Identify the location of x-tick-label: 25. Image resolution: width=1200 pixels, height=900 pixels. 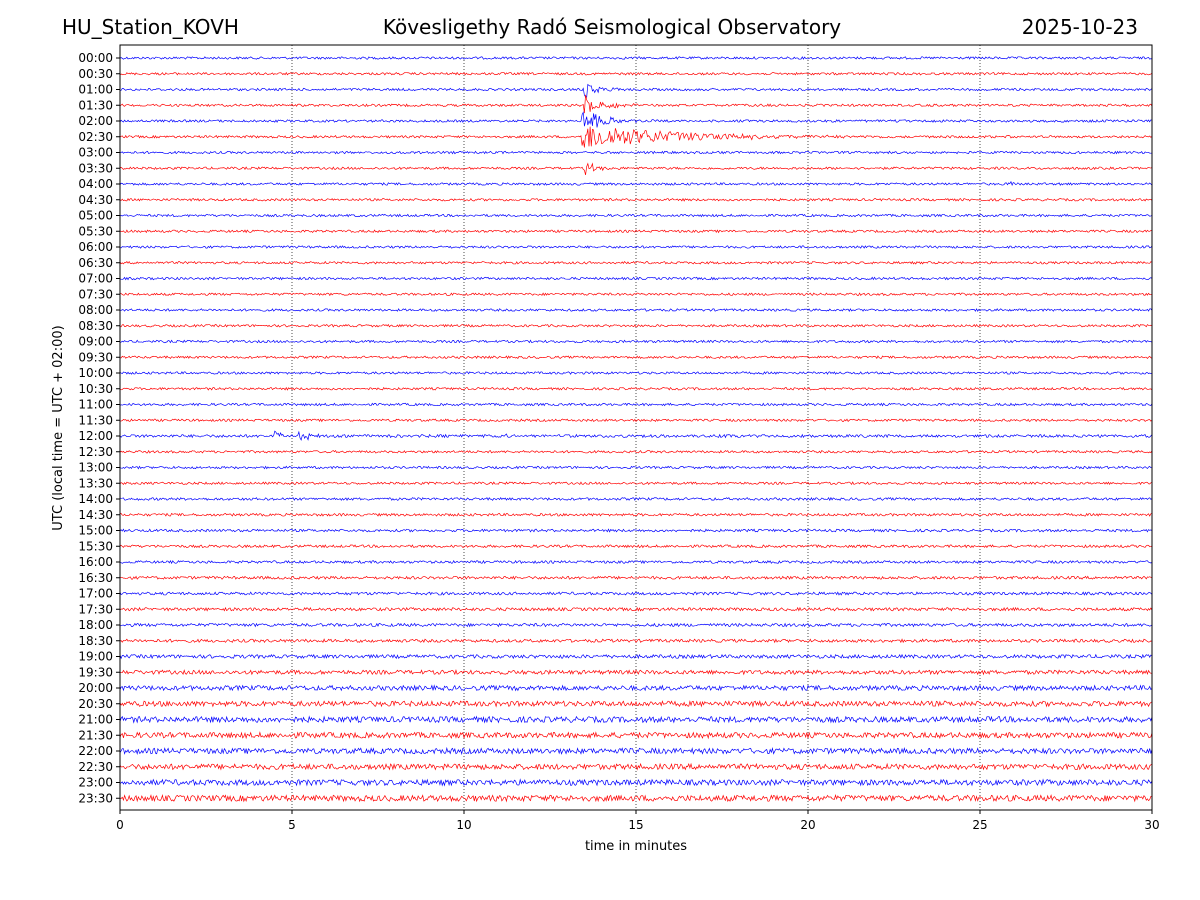
(979, 825).